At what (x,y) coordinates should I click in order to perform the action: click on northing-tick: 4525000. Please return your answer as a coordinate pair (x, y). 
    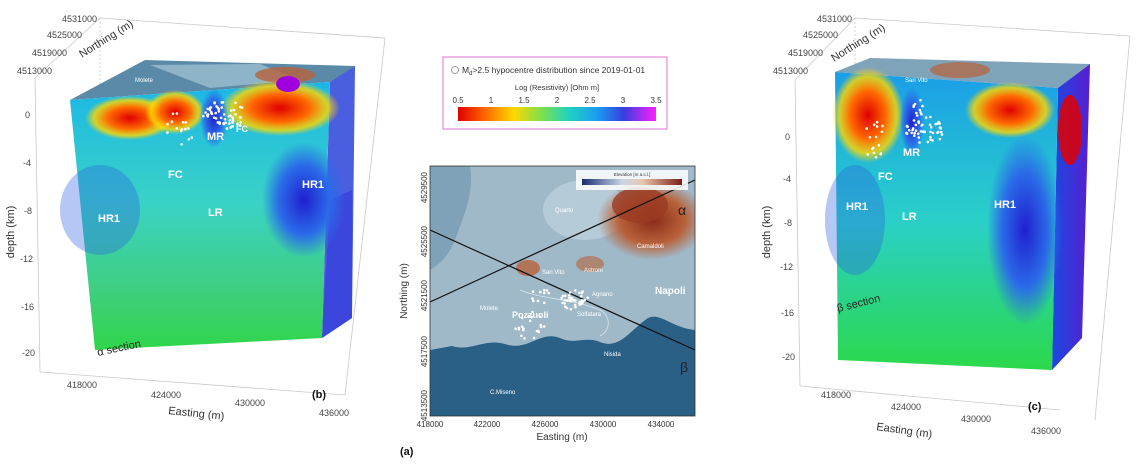
    Looking at the image, I should click on (820, 35).